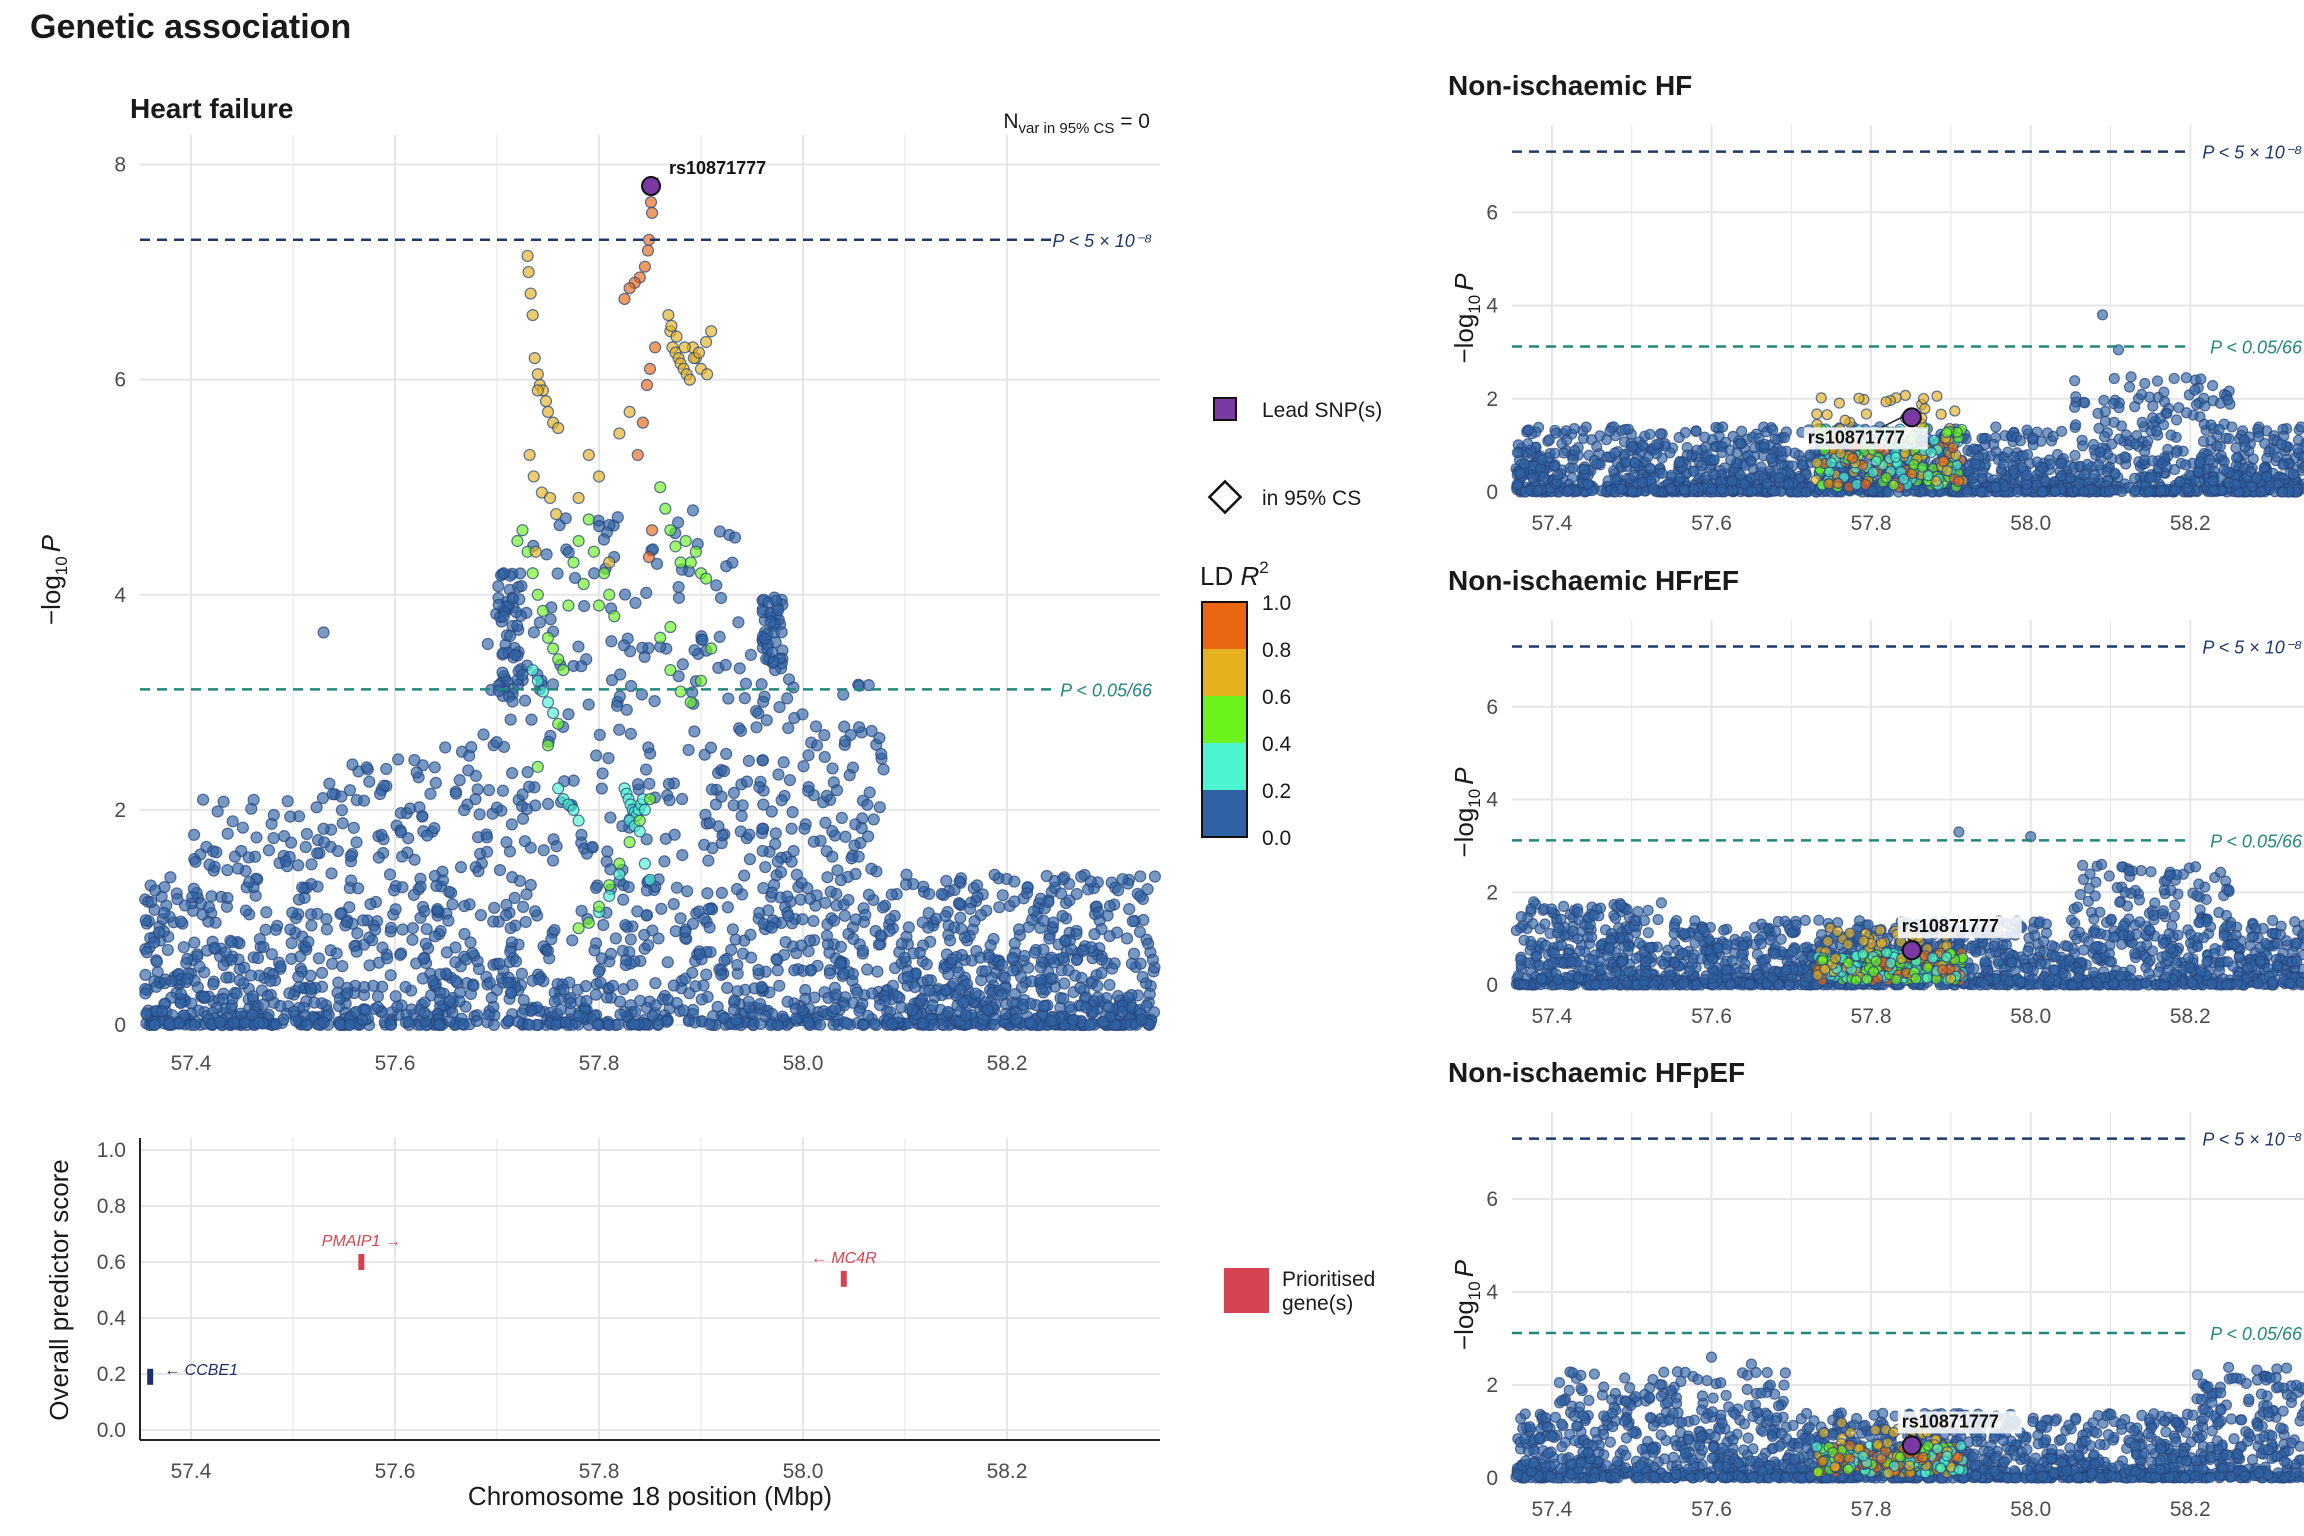  What do you see at coordinates (2252, 153) in the screenshot?
I see `genomewide-threshold-label: P < 5 × 10⁻⁸` at bounding box center [2252, 153].